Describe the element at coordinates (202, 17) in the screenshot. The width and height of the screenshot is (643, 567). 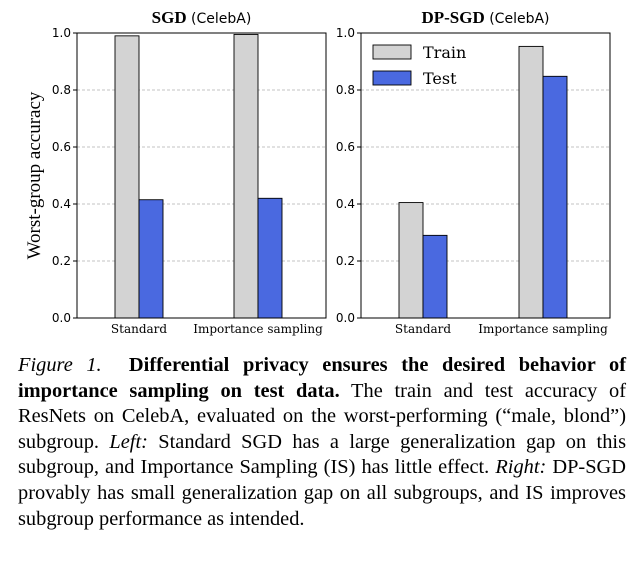
I see `chart-title: SGD (CelebA)` at that location.